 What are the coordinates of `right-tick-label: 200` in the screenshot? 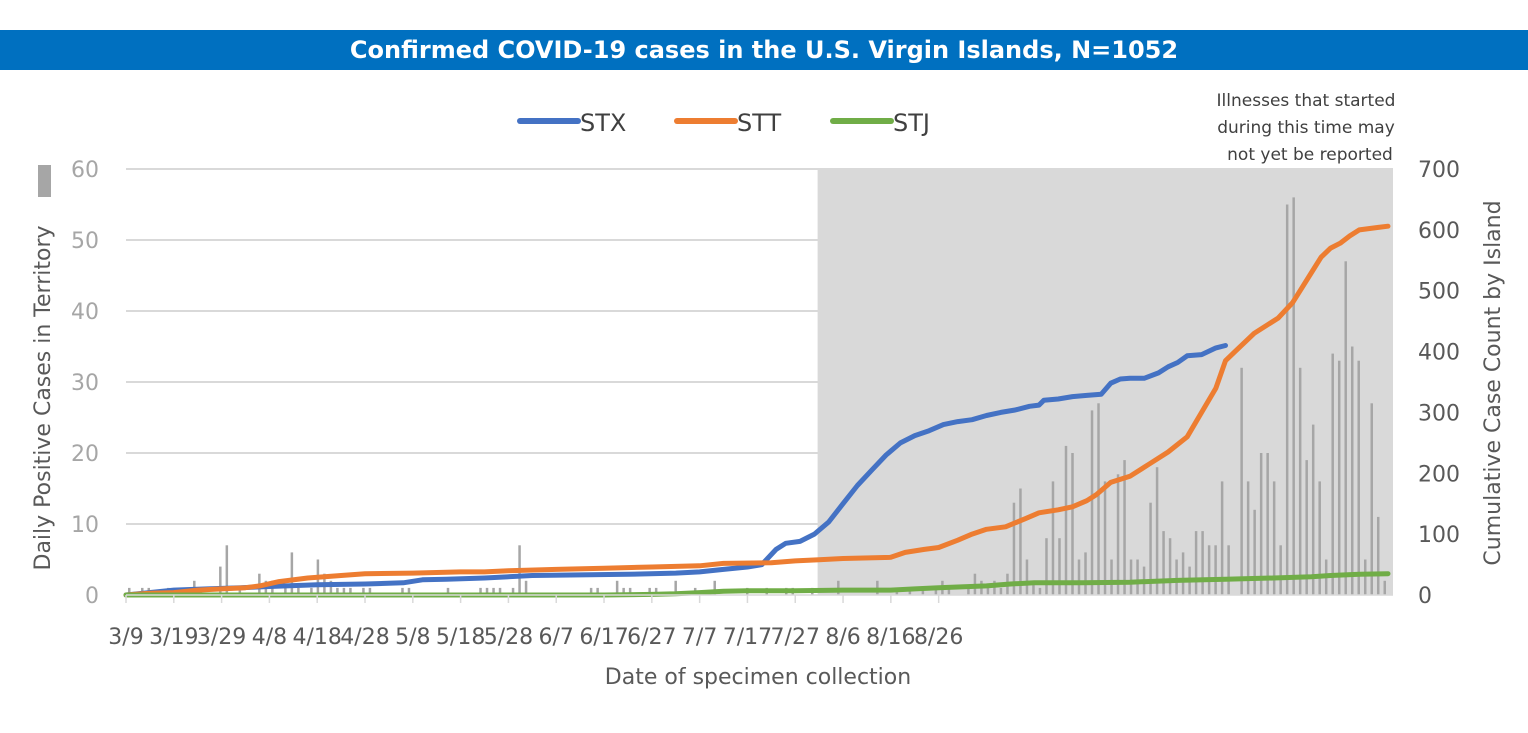 It's located at (1439, 474).